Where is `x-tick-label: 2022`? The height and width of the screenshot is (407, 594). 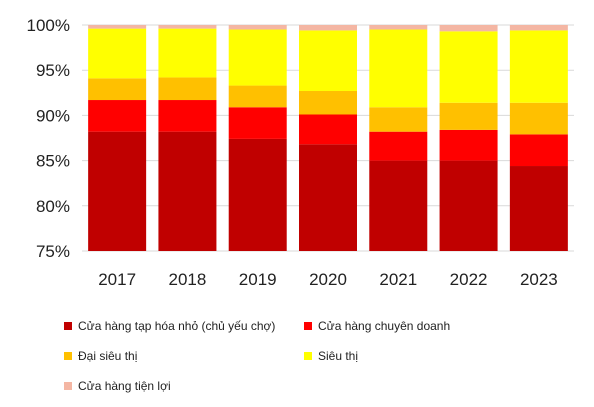 x-tick-label: 2022 is located at coordinates (469, 279).